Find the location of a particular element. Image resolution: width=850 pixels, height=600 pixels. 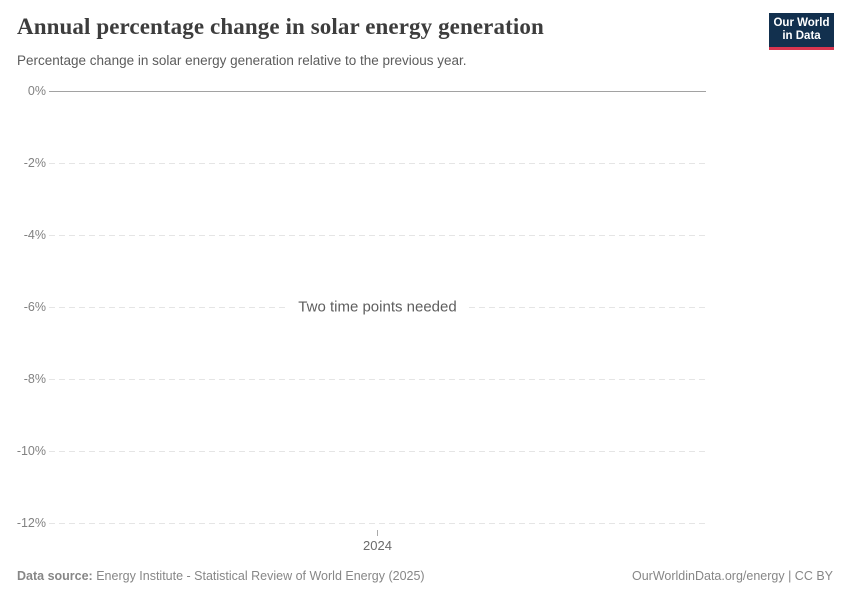

gridline-zero is located at coordinates (377, 91).